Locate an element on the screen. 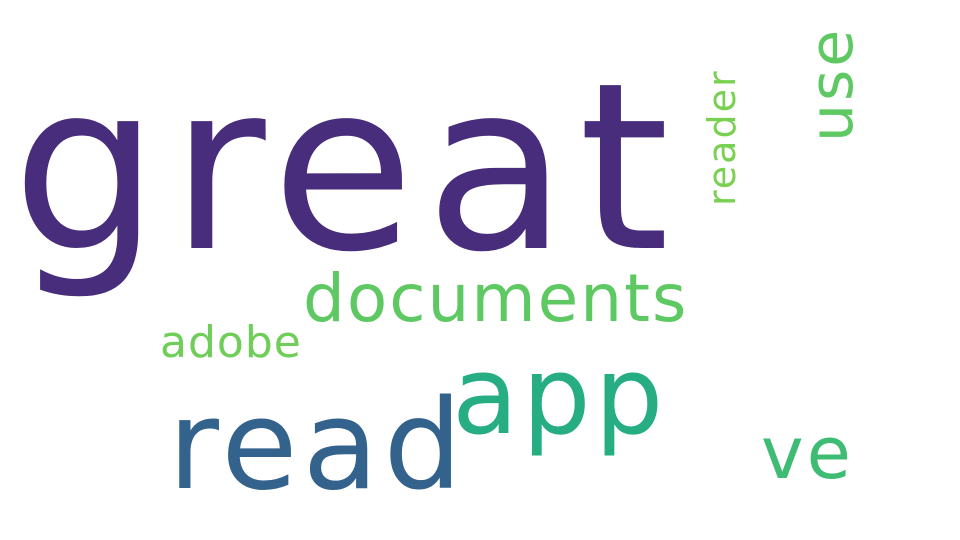 The width and height of the screenshot is (960, 540). word-reader: reader is located at coordinates (722, 137).